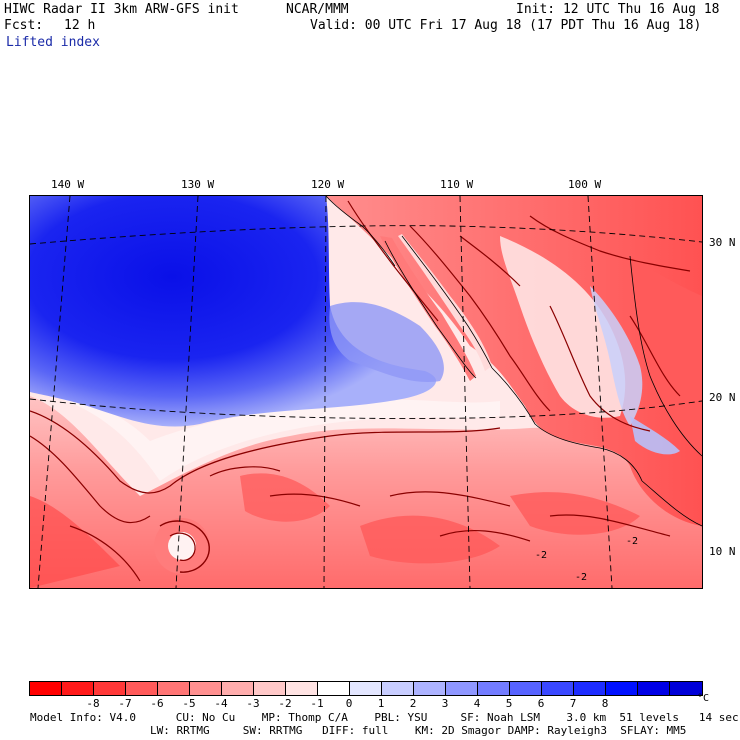  What do you see at coordinates (563, 327) in the screenshot?
I see `mexican-plateau` at bounding box center [563, 327].